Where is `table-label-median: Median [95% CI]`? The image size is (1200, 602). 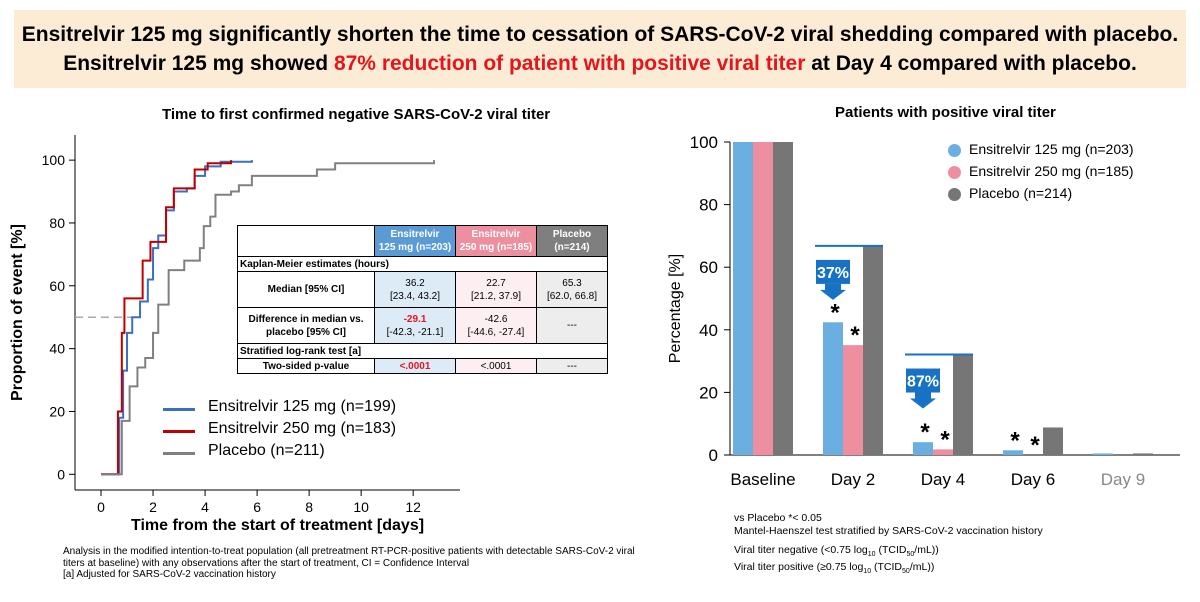
table-label-median: Median [95% CI] is located at coordinates (306, 289).